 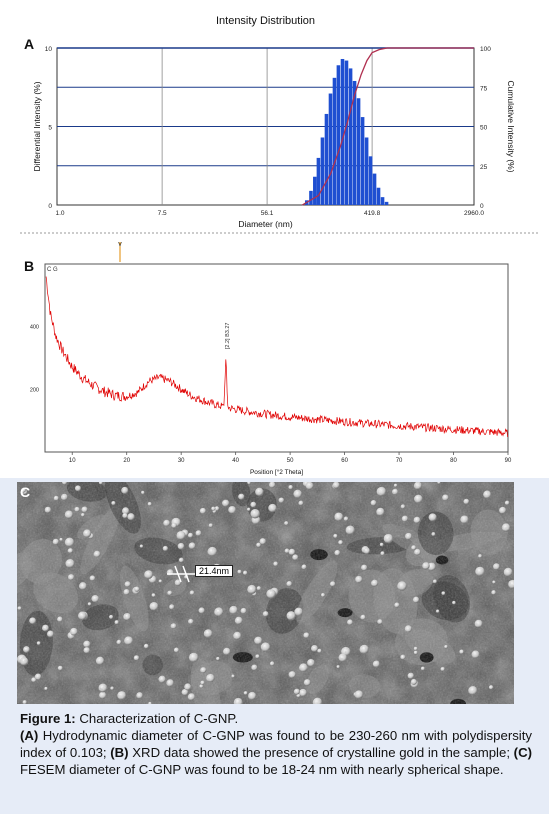 I want to click on chart-a-y2tick-label: 100, so click(x=485, y=49).